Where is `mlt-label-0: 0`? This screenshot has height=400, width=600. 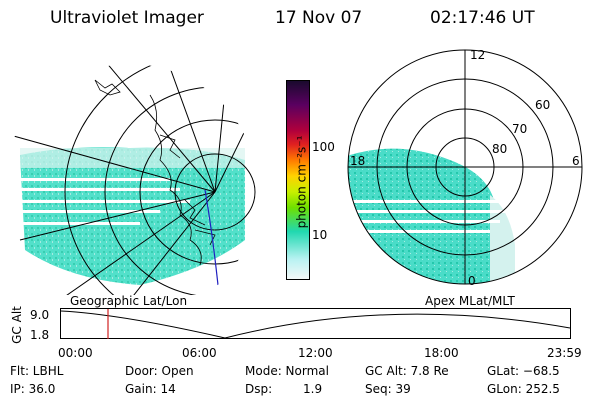
mlt-label-0: 0 is located at coordinates (472, 281).